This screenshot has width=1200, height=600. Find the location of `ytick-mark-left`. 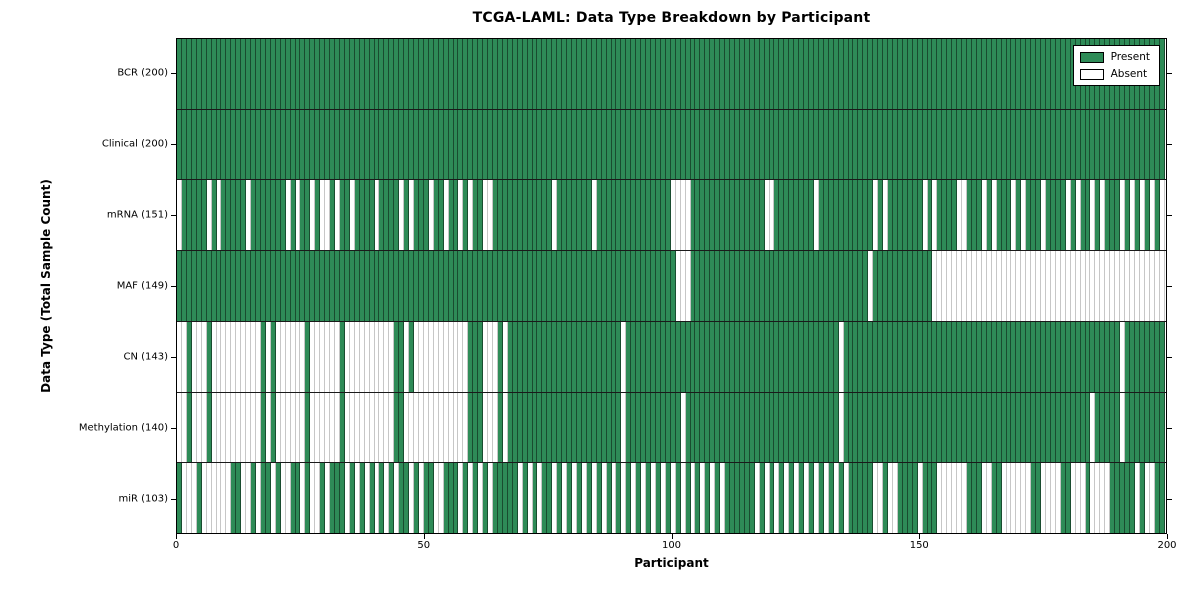

ytick-mark-left is located at coordinates (173, 145).